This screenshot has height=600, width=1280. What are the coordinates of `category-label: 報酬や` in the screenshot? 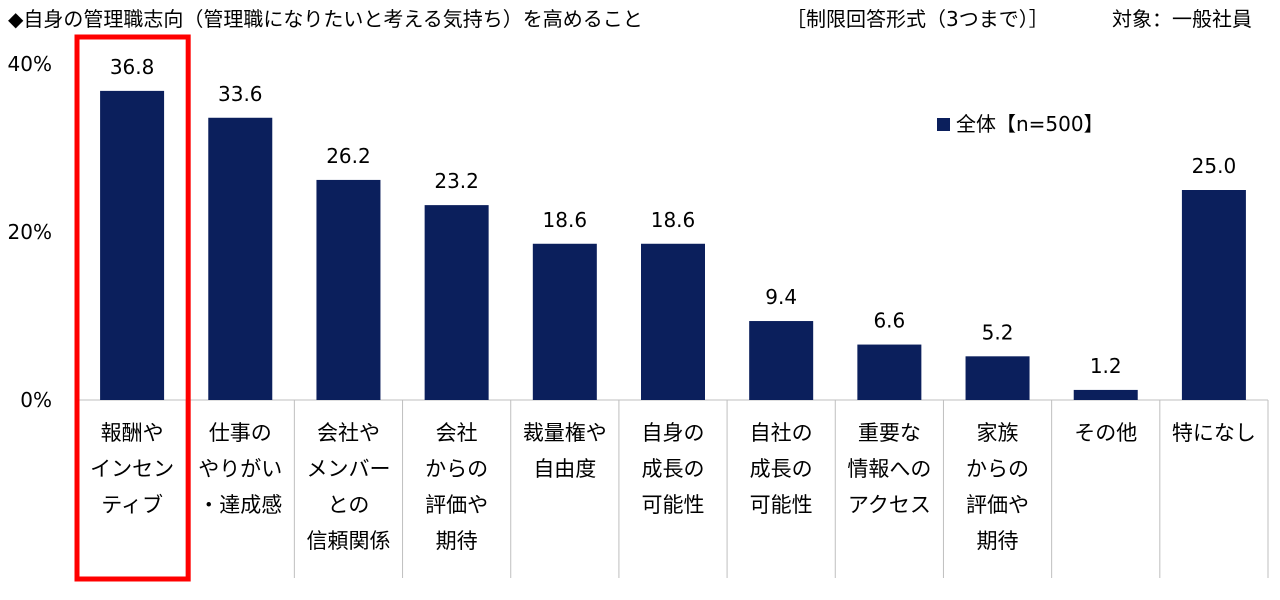 It's located at (132, 433).